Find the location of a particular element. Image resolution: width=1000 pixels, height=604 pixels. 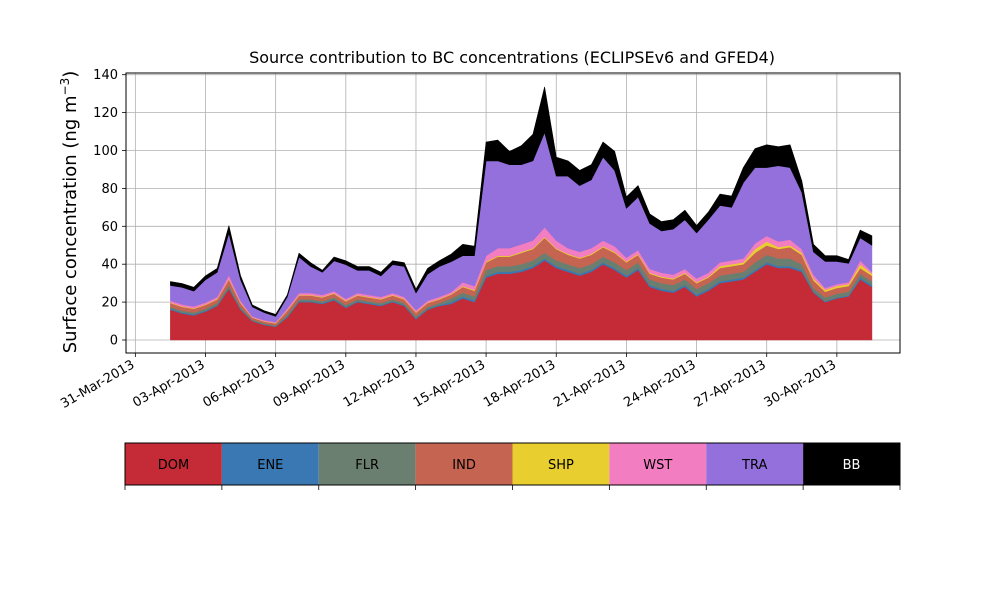

legend-label-flr: FLR is located at coordinates (367, 465).